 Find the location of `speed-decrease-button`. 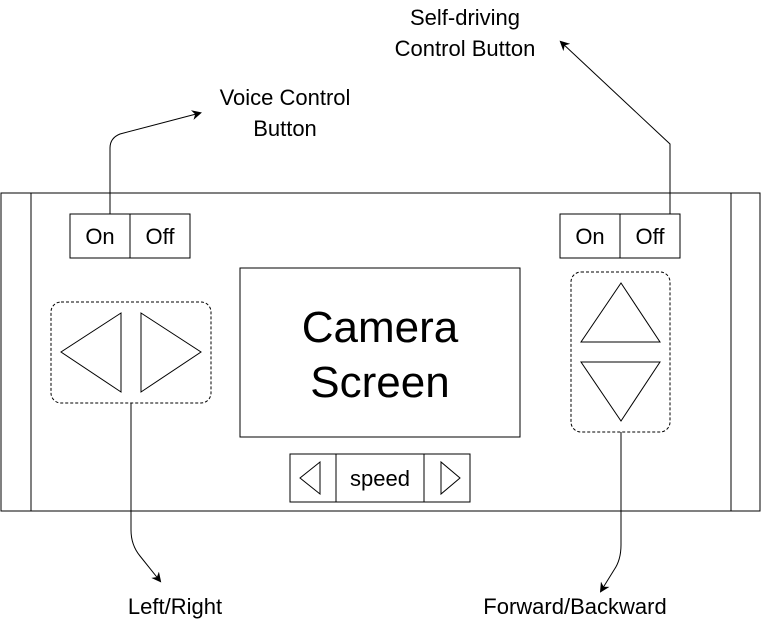

speed-decrease-button is located at coordinates (313, 478).